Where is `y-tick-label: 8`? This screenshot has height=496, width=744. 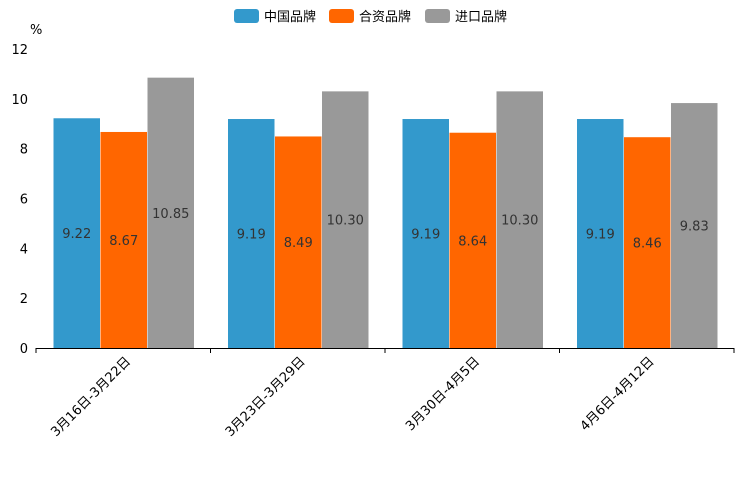 y-tick-label: 8 is located at coordinates (24, 150).